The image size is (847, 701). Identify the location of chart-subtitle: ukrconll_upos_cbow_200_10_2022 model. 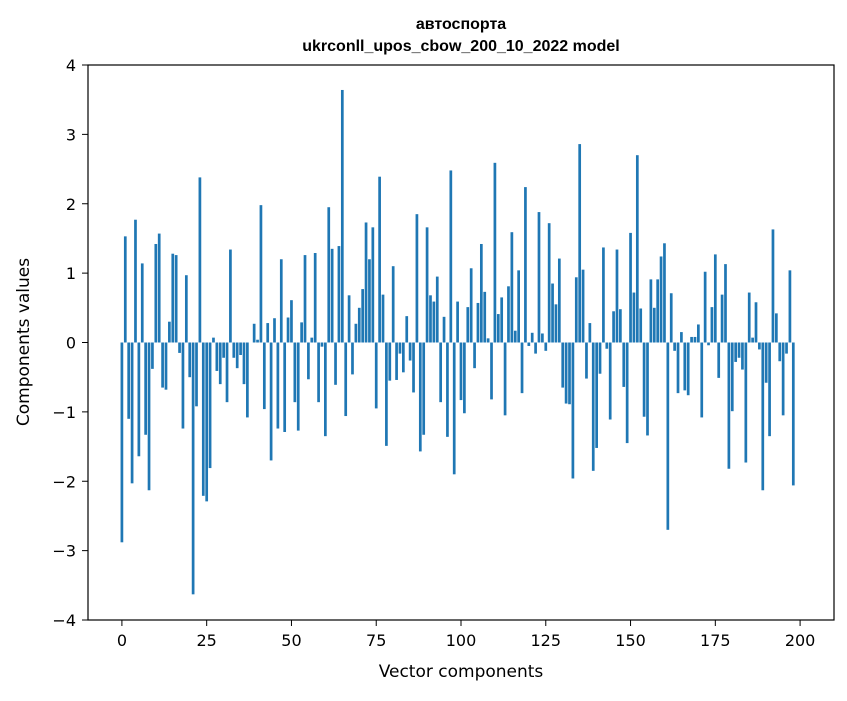
(460, 46).